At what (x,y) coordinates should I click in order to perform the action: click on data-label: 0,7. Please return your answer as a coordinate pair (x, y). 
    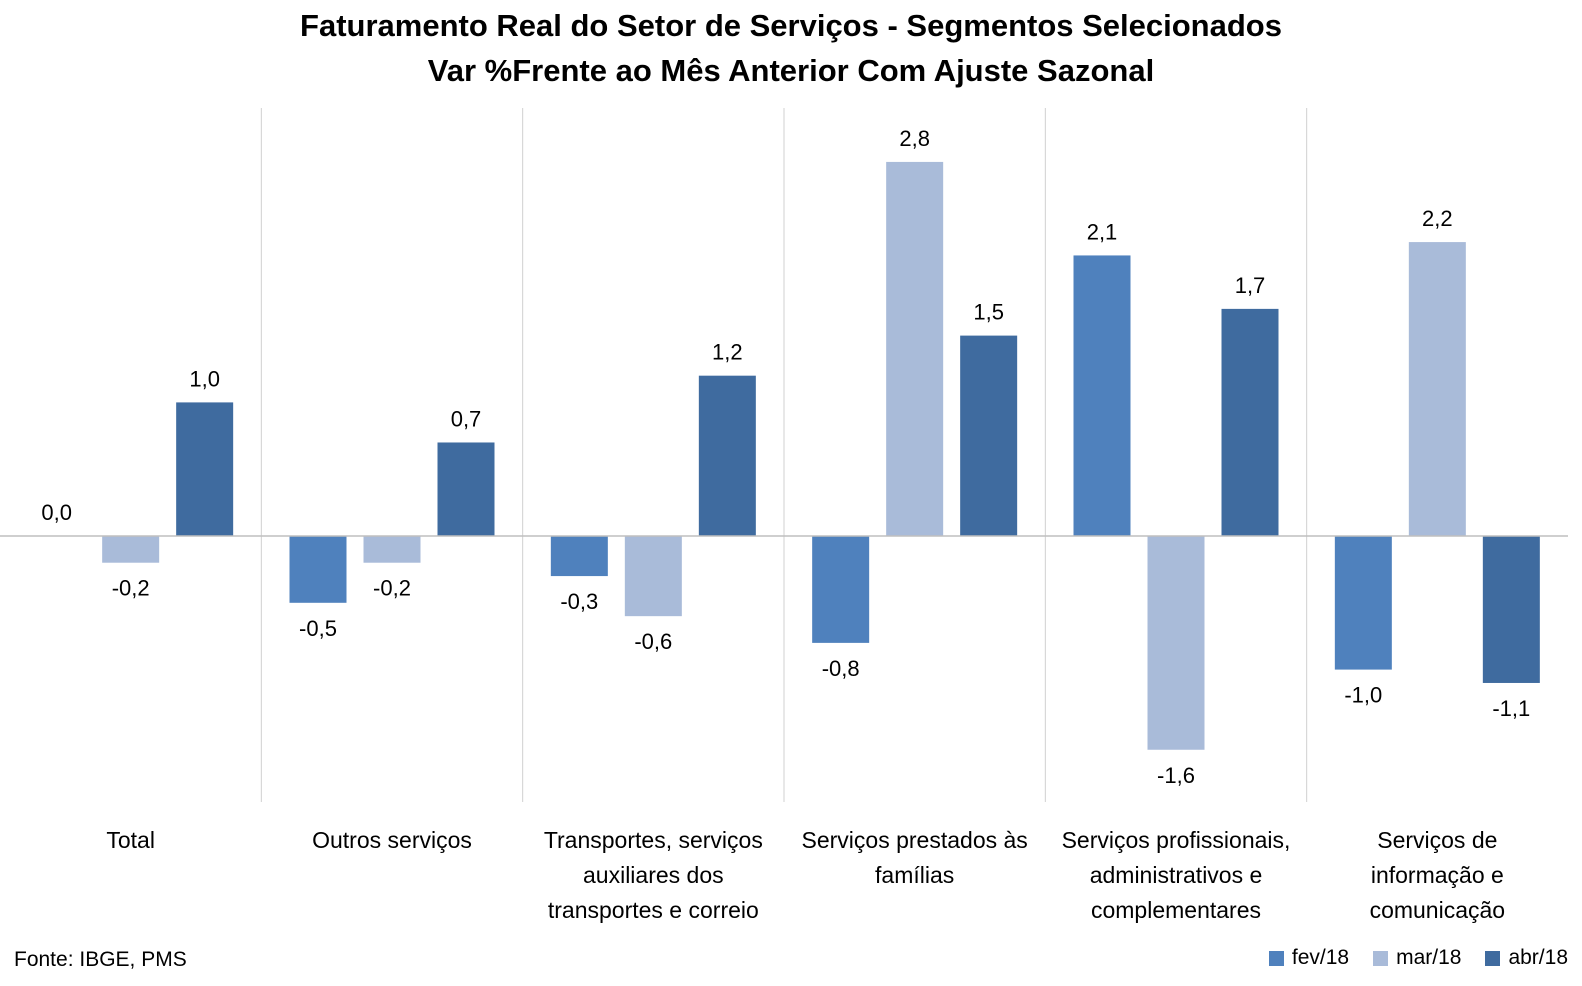
    Looking at the image, I should click on (466, 418).